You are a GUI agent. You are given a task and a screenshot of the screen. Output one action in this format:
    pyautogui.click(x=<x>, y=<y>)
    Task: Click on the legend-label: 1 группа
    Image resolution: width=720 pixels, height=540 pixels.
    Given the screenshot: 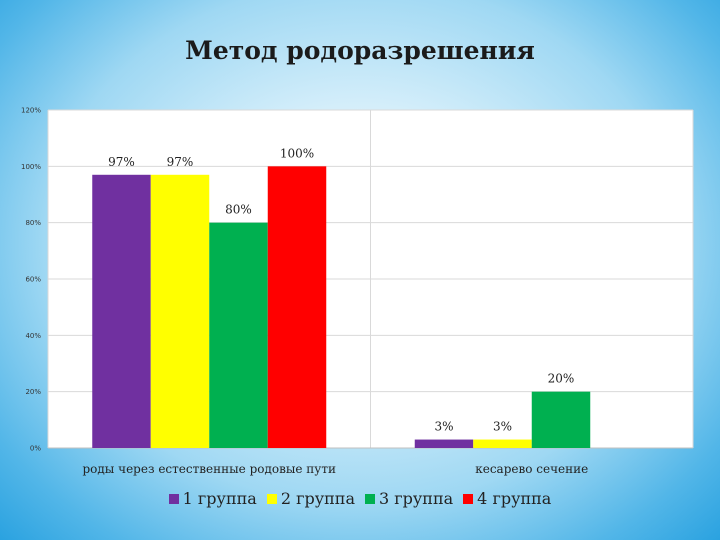 What is the action you would take?
    pyautogui.click(x=219, y=498)
    